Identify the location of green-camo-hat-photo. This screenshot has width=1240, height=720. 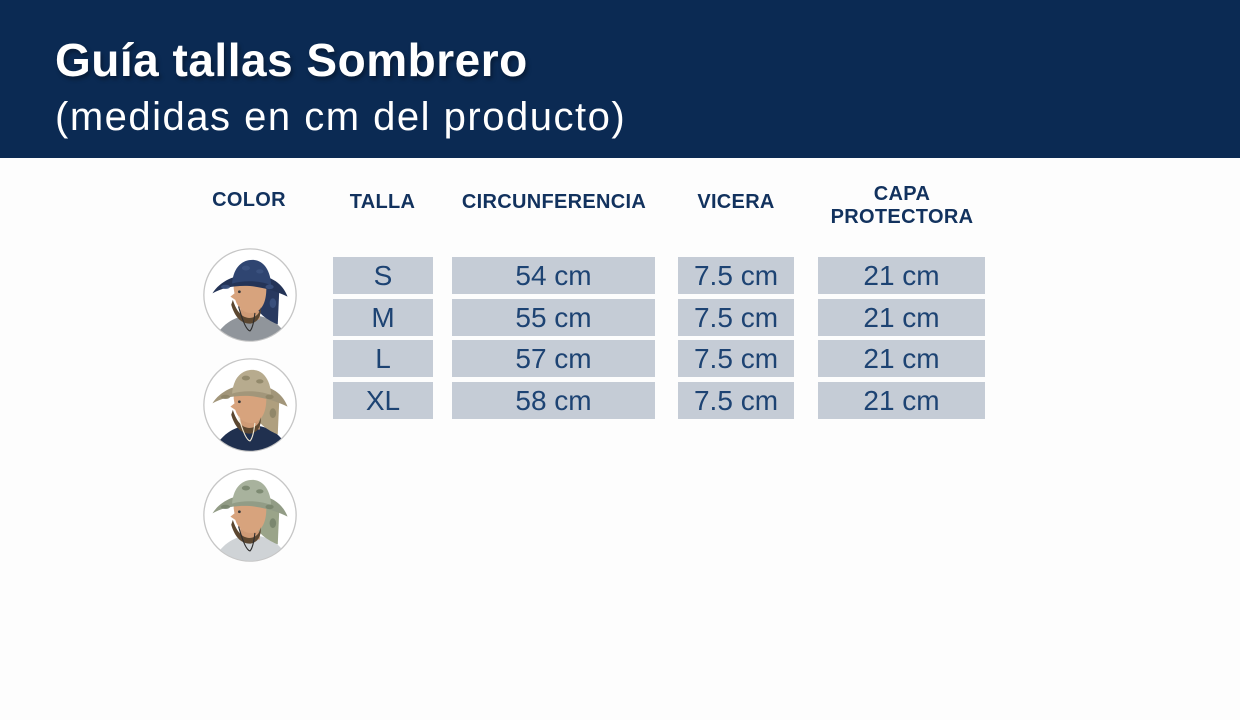
(250, 515).